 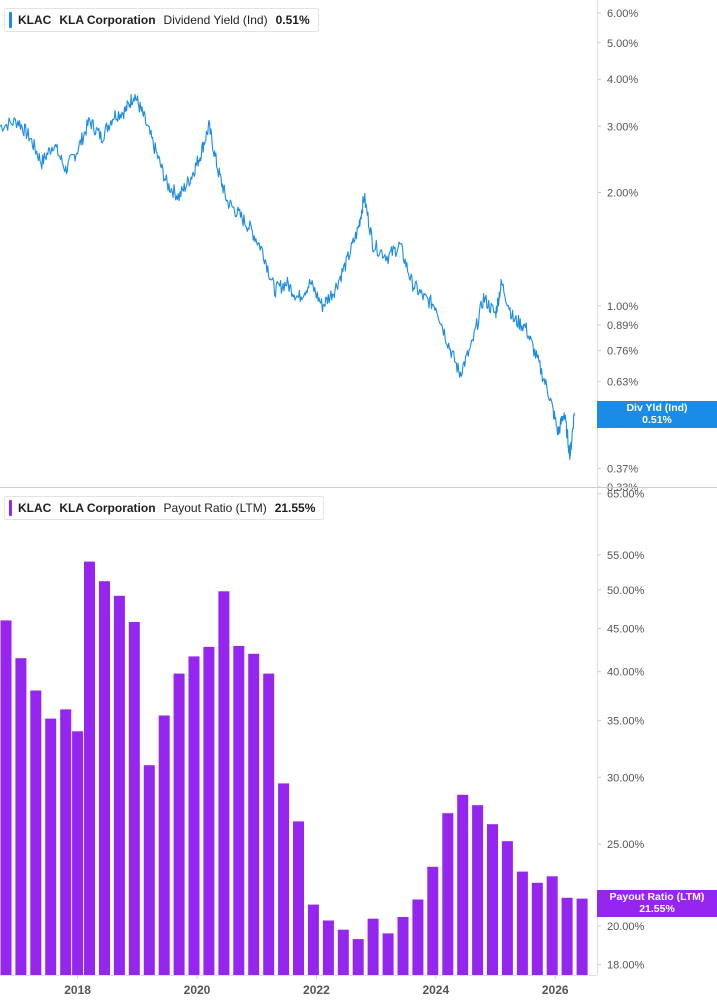 I want to click on y-tick-label: 55.00%, so click(x=626, y=556).